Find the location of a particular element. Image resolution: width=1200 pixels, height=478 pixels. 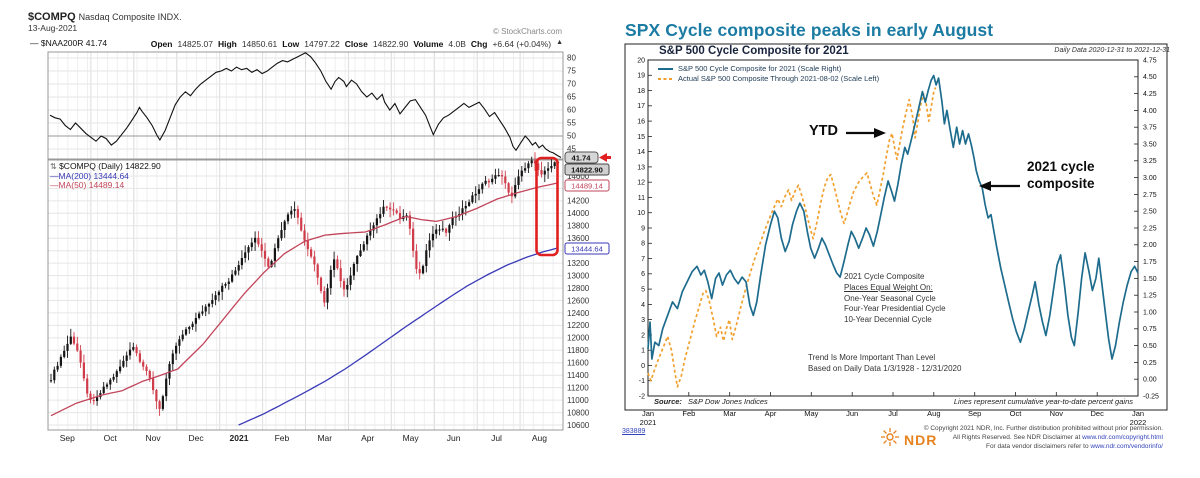

indicator-legend: — $NAA200R 41.74 is located at coordinates (68, 43).